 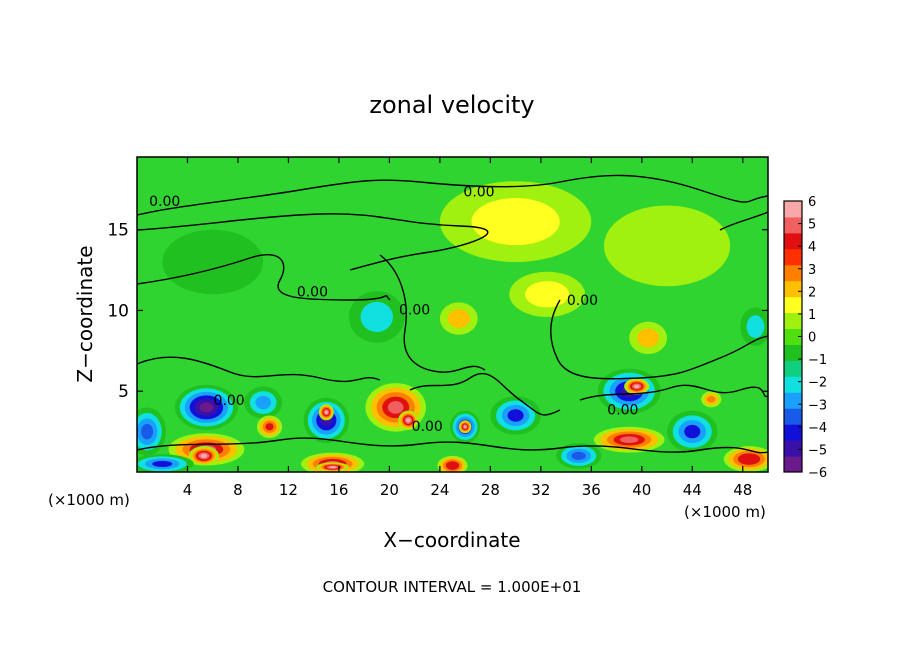 I want to click on x-tick-label-1: 8, so click(x=238, y=490).